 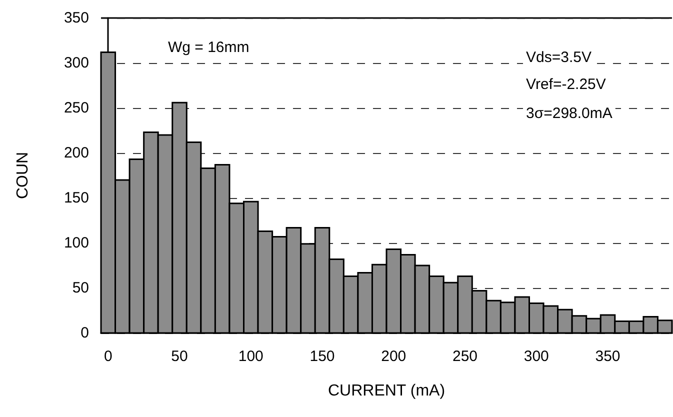 What do you see at coordinates (76, 153) in the screenshot?
I see `y-tick-label: 200` at bounding box center [76, 153].